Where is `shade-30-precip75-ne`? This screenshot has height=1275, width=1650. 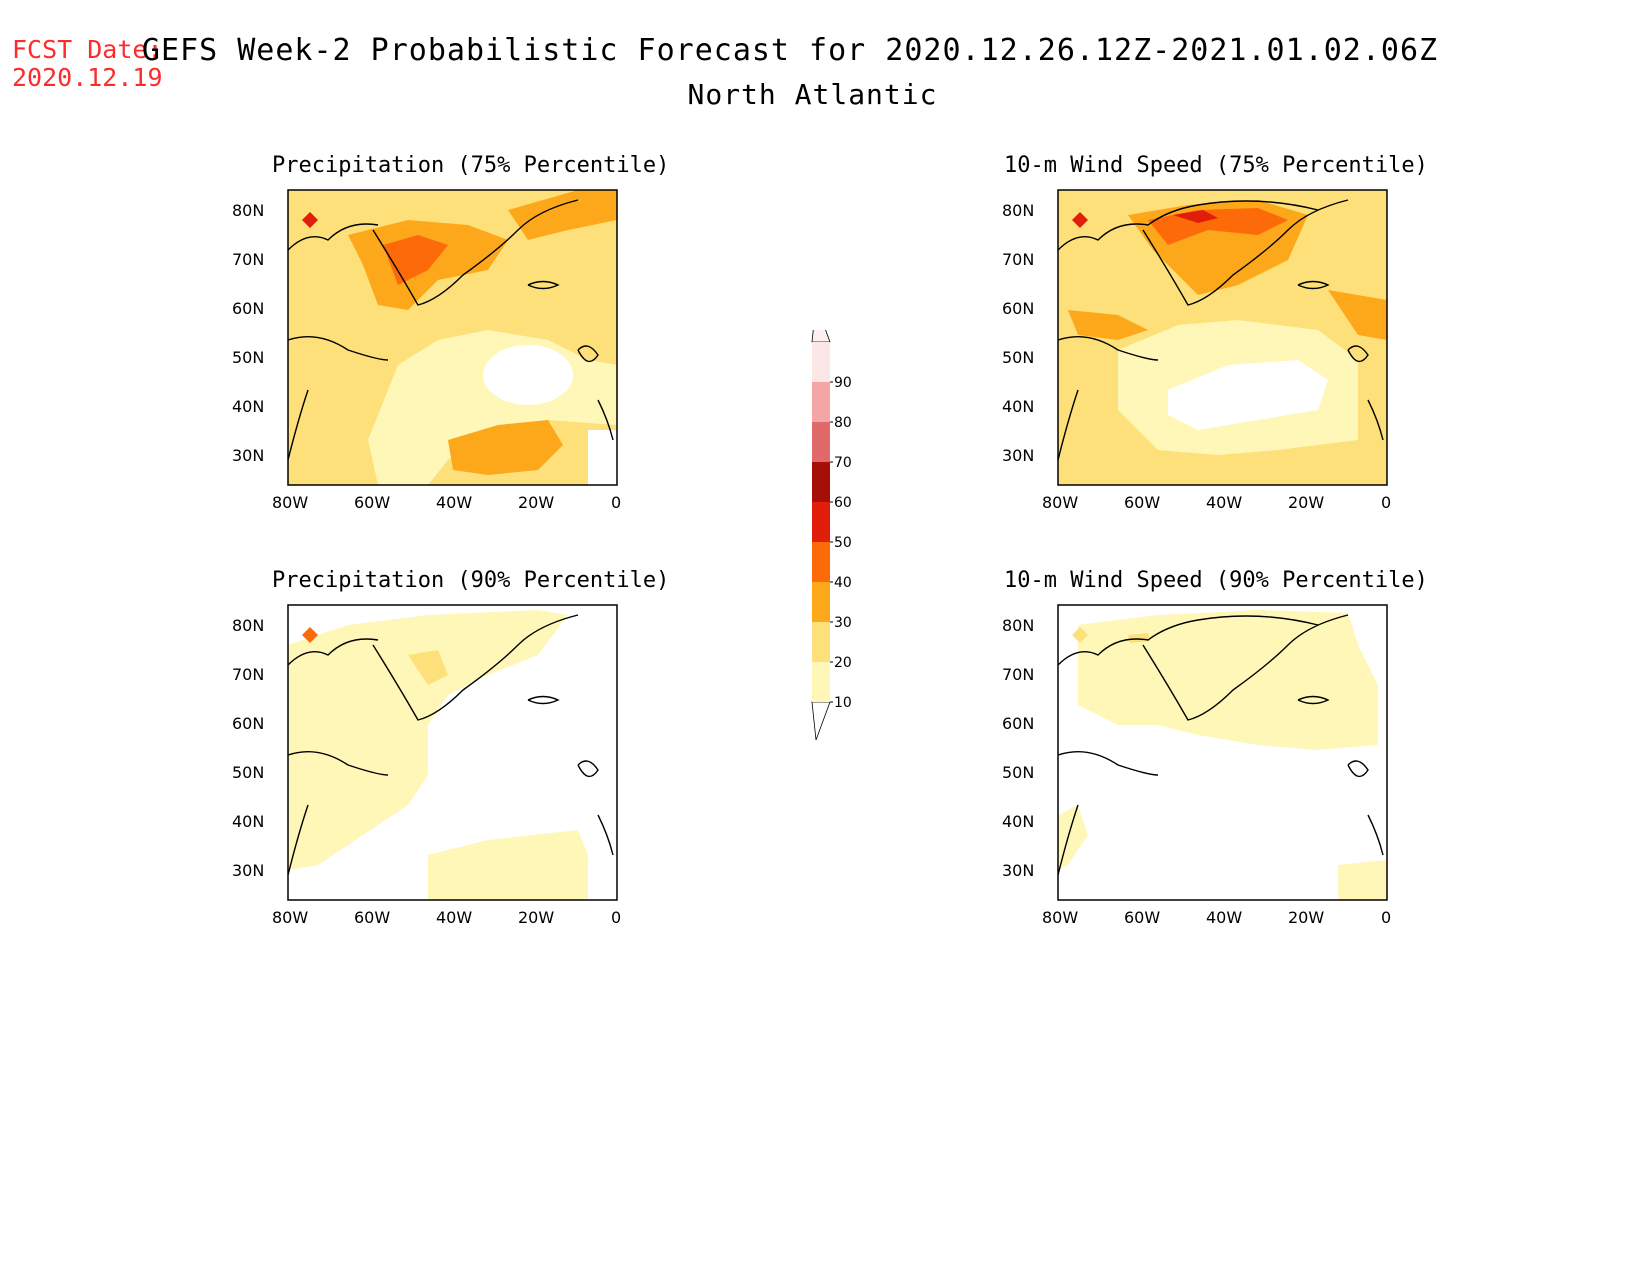
shade-30-precip75-ne is located at coordinates (562, 215).